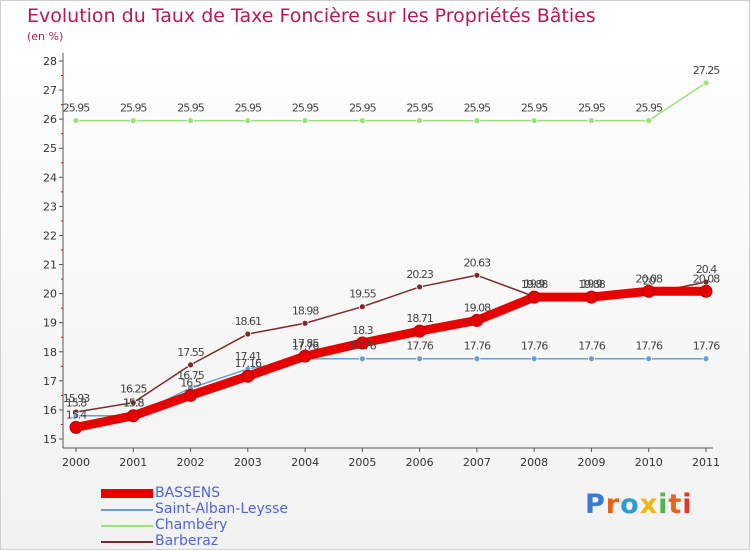 The width and height of the screenshot is (750, 550). I want to click on y-tick-label: 17, so click(50, 381).